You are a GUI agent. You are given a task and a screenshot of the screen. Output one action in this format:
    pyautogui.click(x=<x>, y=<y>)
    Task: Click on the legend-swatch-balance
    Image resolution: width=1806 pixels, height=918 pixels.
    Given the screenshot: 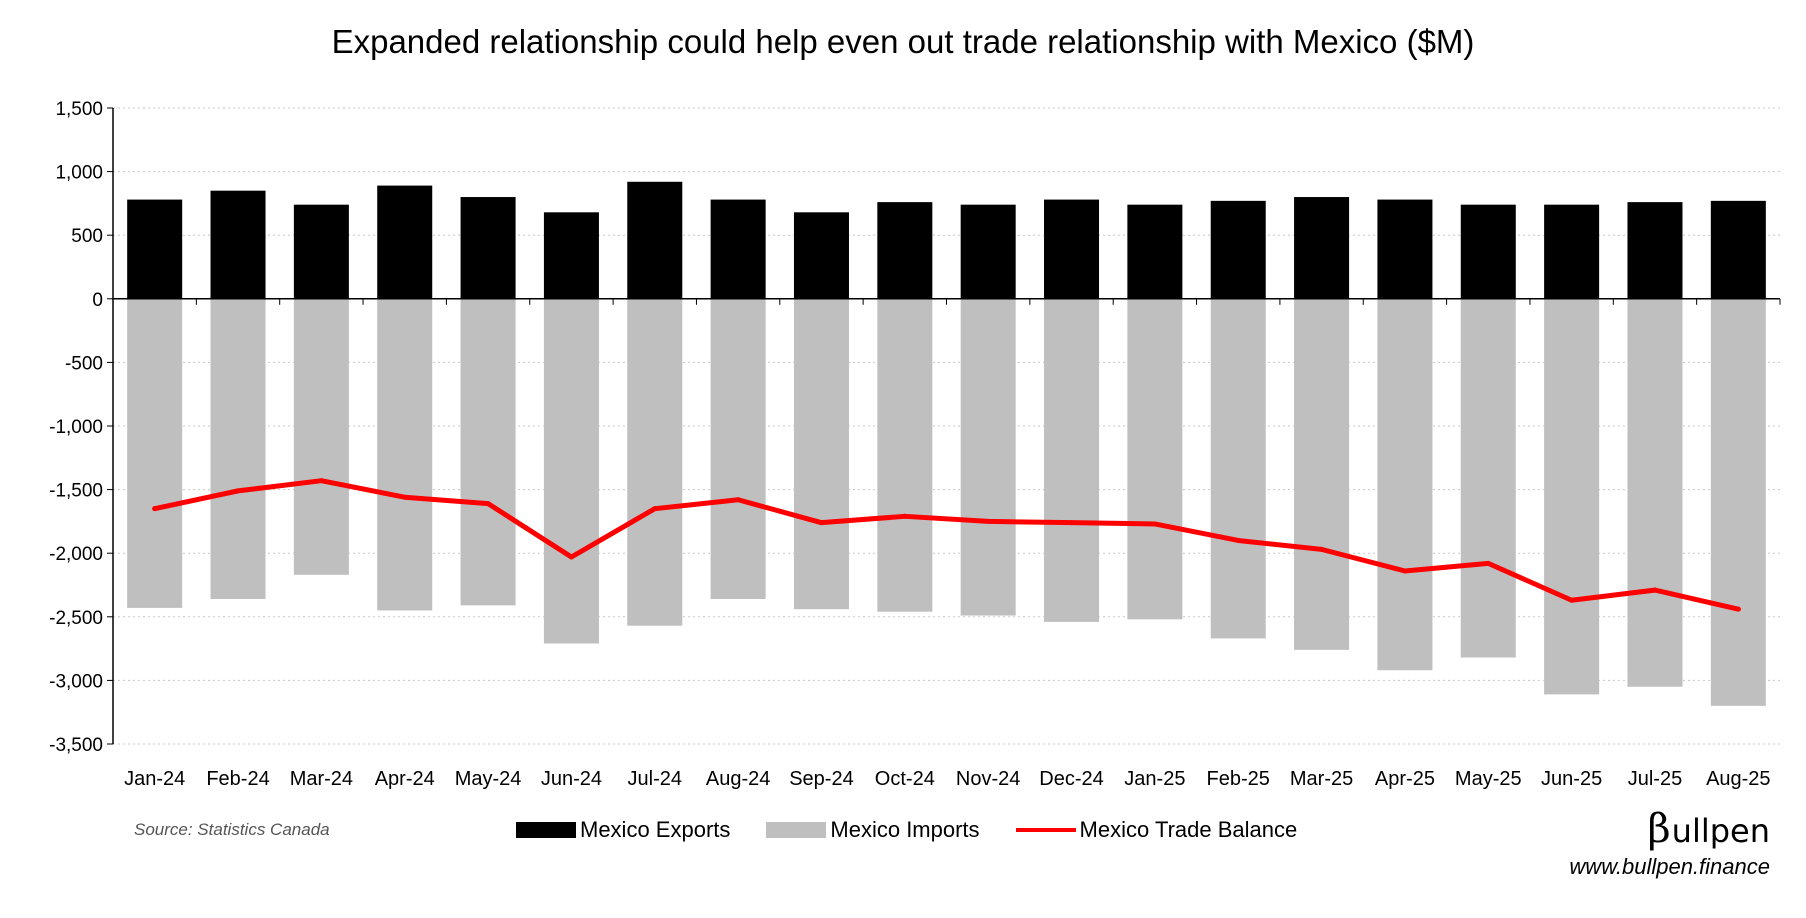 What is the action you would take?
    pyautogui.click(x=1045, y=830)
    